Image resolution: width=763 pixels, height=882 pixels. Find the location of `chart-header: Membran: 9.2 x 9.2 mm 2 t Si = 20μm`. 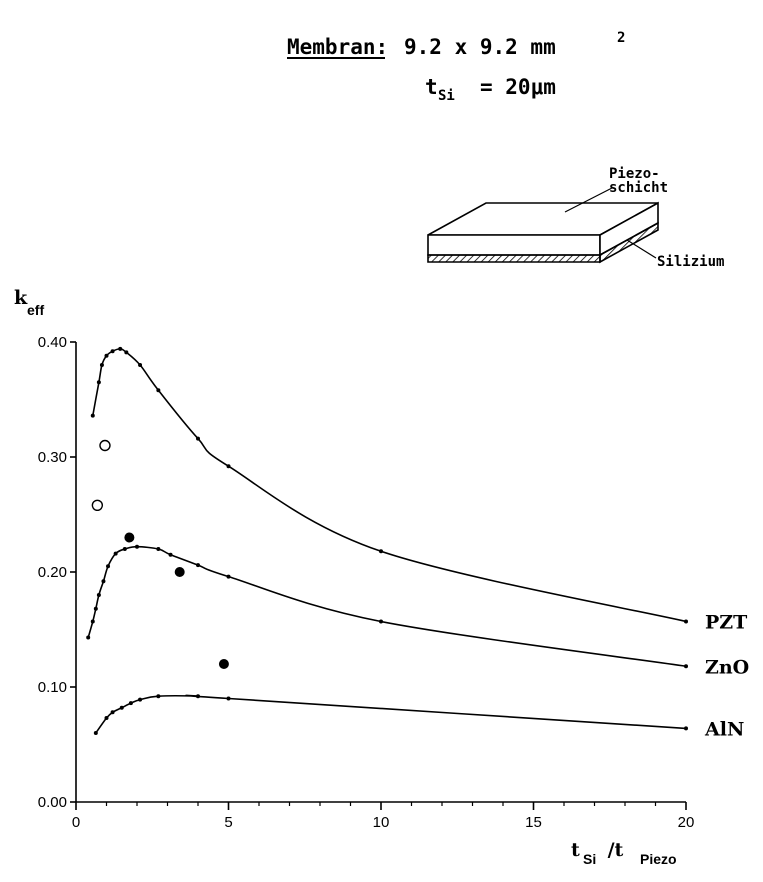

chart-header: Membran: 9.2 x 9.2 mm 2 t Si = 20μm is located at coordinates (456, 67).